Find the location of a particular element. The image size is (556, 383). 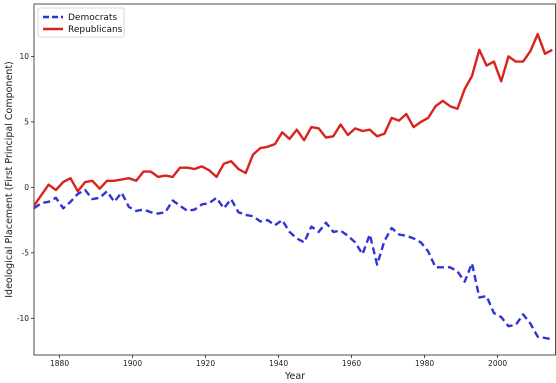

x-tick-label: 1880 is located at coordinates (59, 363).